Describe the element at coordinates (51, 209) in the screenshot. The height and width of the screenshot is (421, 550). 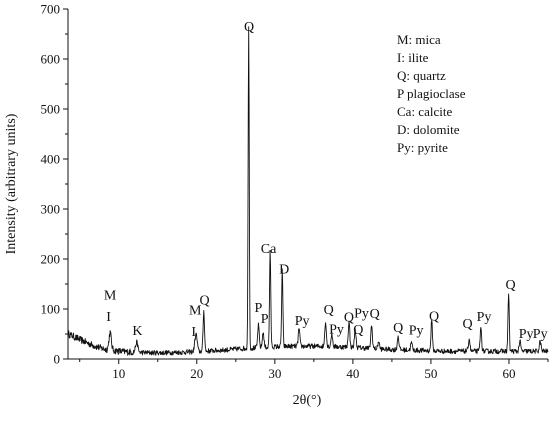
I see `y-tick-label: 300` at that location.